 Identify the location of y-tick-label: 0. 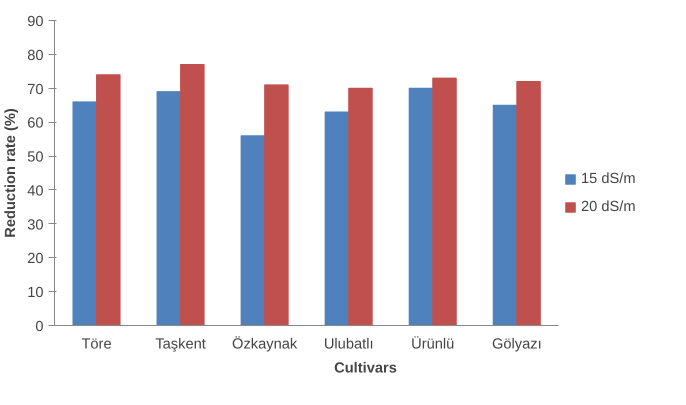
(39, 327).